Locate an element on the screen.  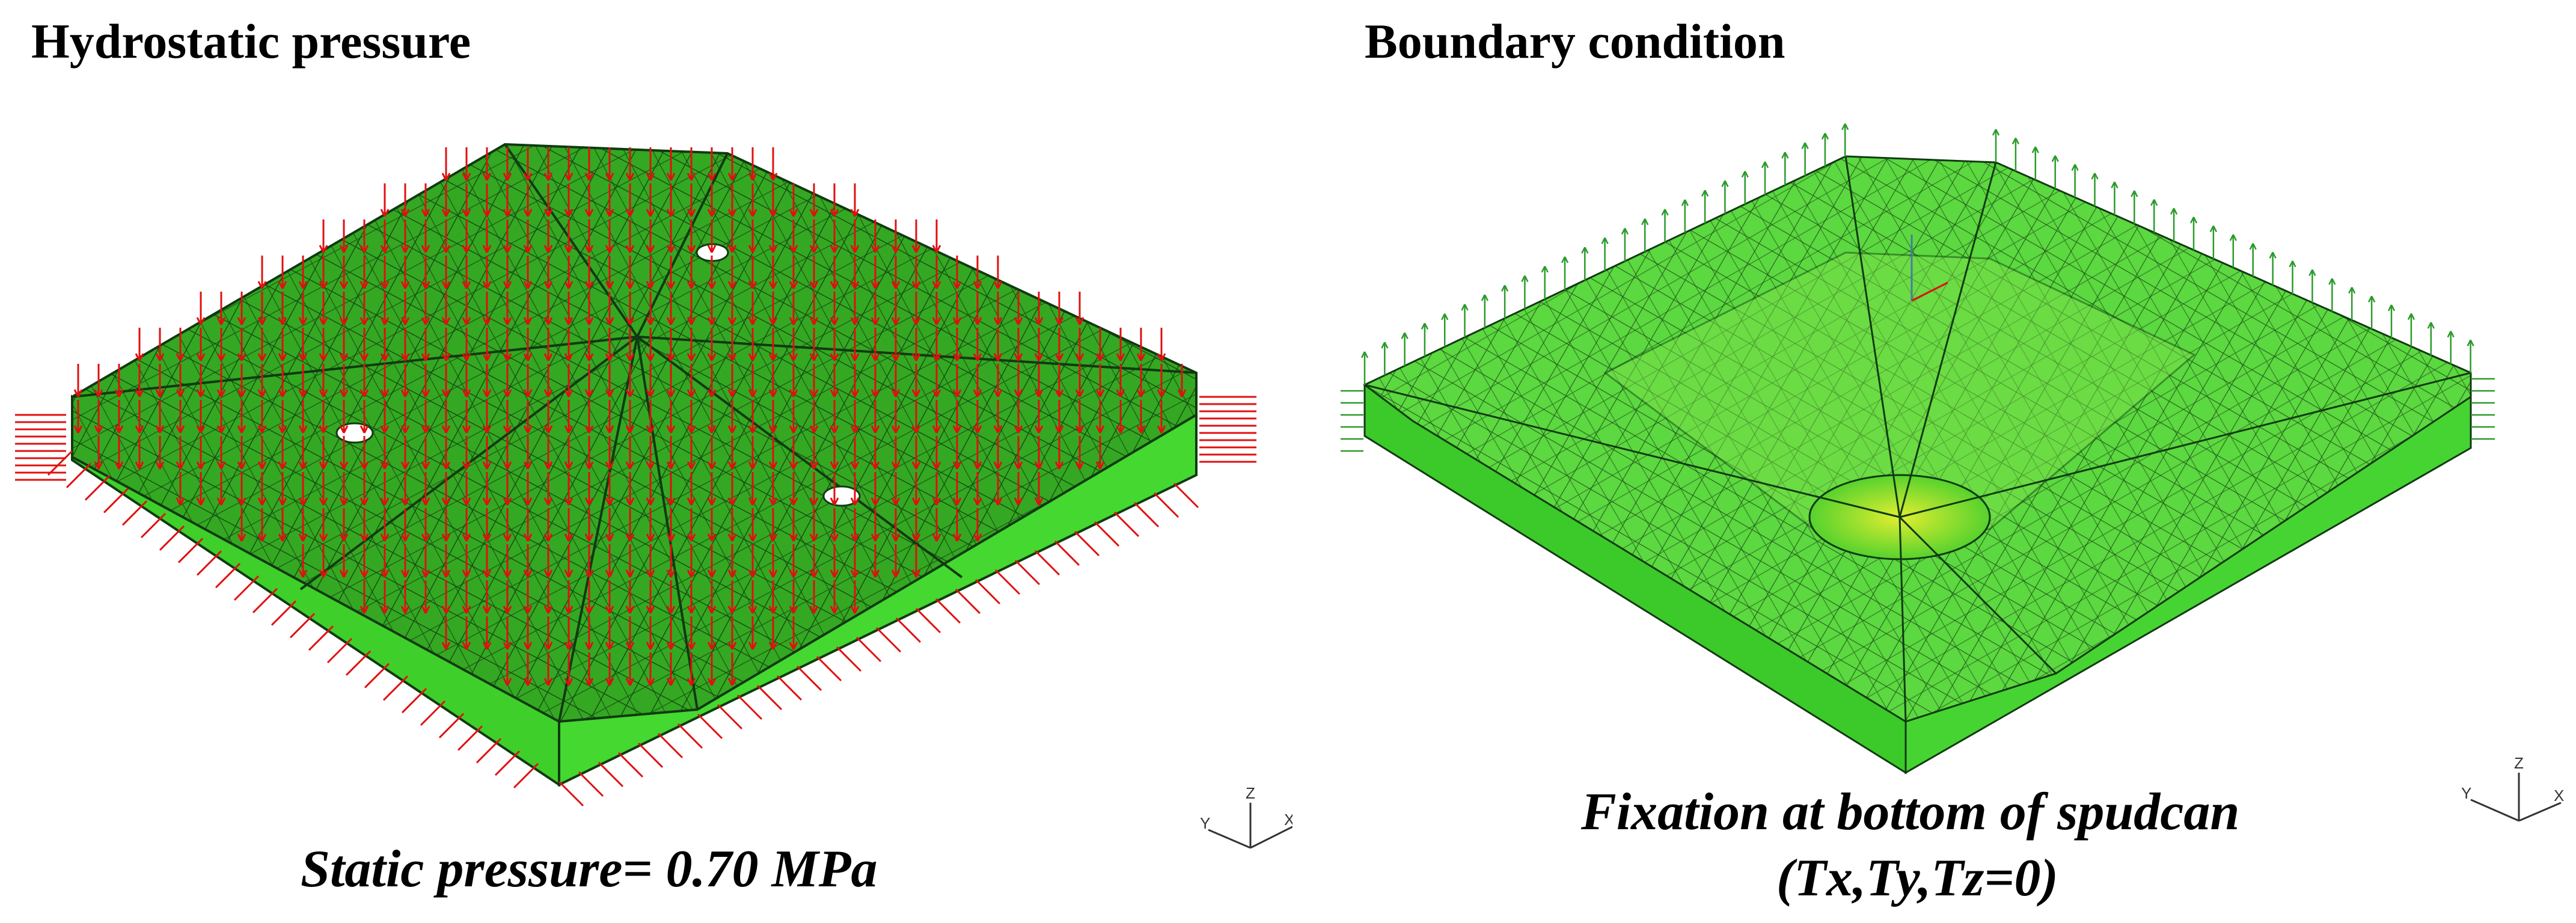
axis-triad-right: Z X Y is located at coordinates (2512, 788).